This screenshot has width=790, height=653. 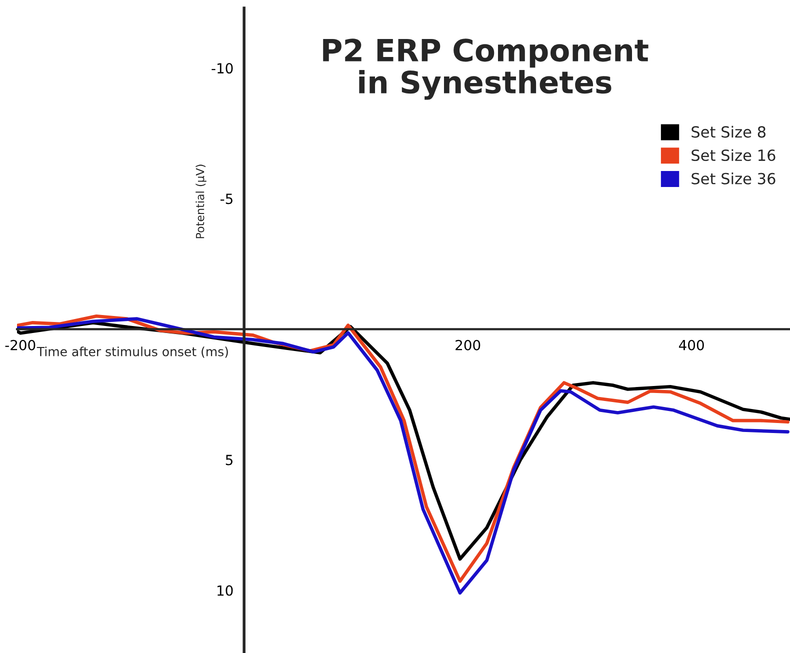 I want to click on y-tick-label: 10, so click(x=225, y=590).